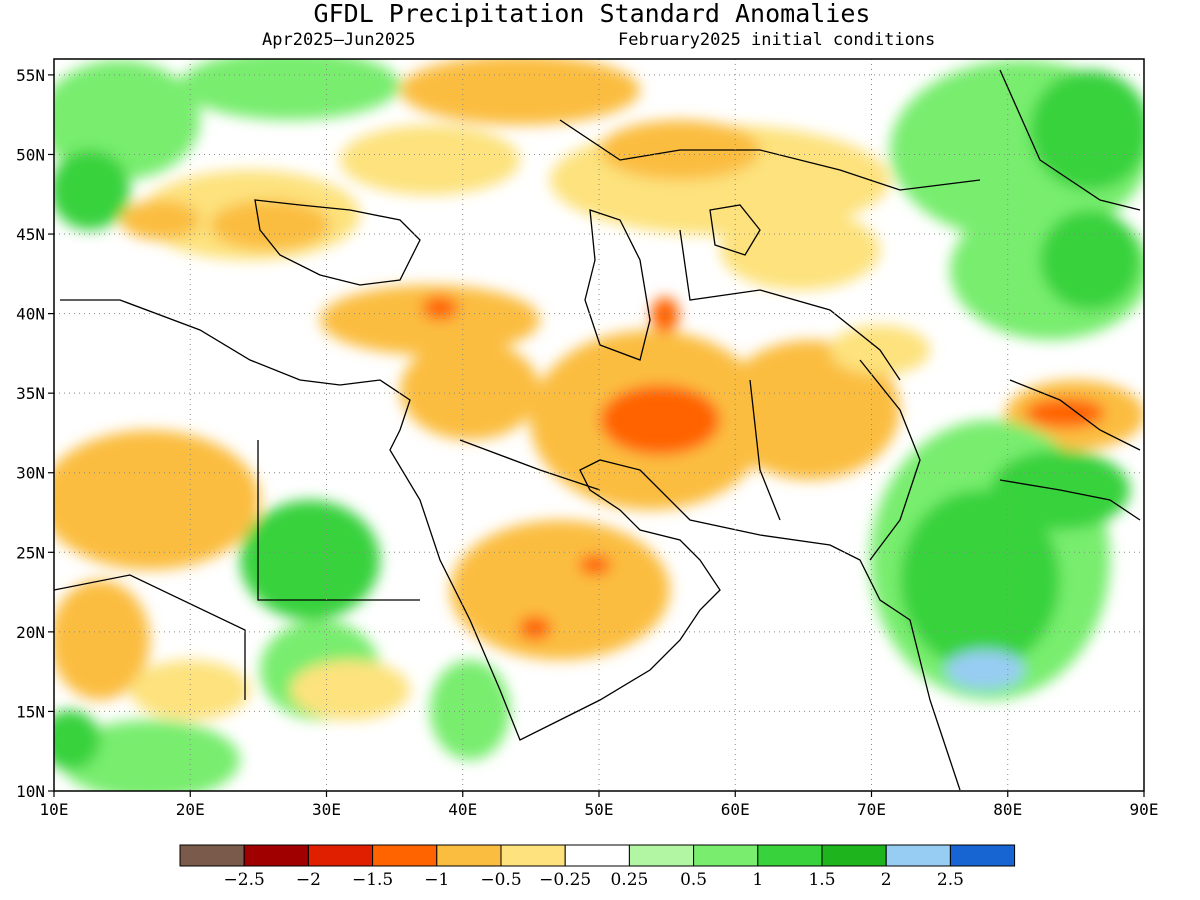  What do you see at coordinates (790, 305) in the screenshot?
I see `central-asia-border` at bounding box center [790, 305].